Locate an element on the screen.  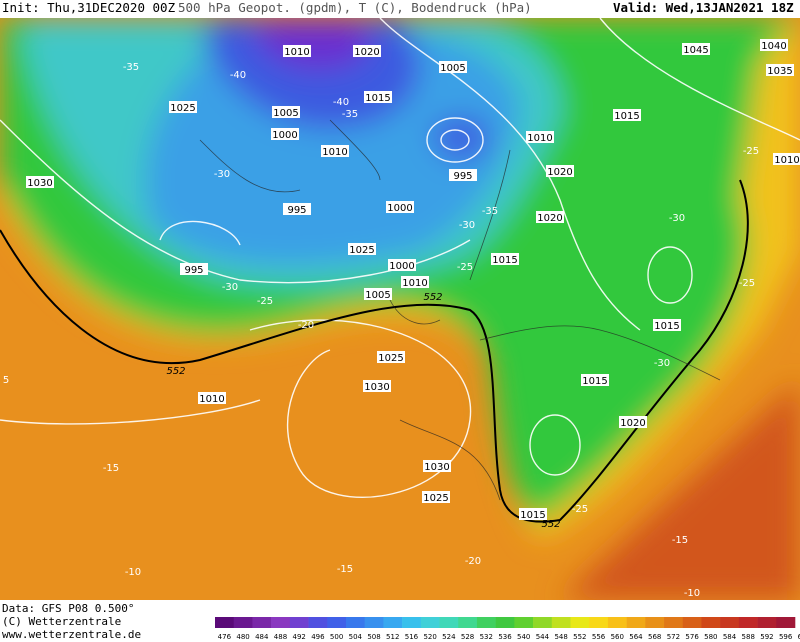
temperature-label: -15 is located at coordinates (680, 540).